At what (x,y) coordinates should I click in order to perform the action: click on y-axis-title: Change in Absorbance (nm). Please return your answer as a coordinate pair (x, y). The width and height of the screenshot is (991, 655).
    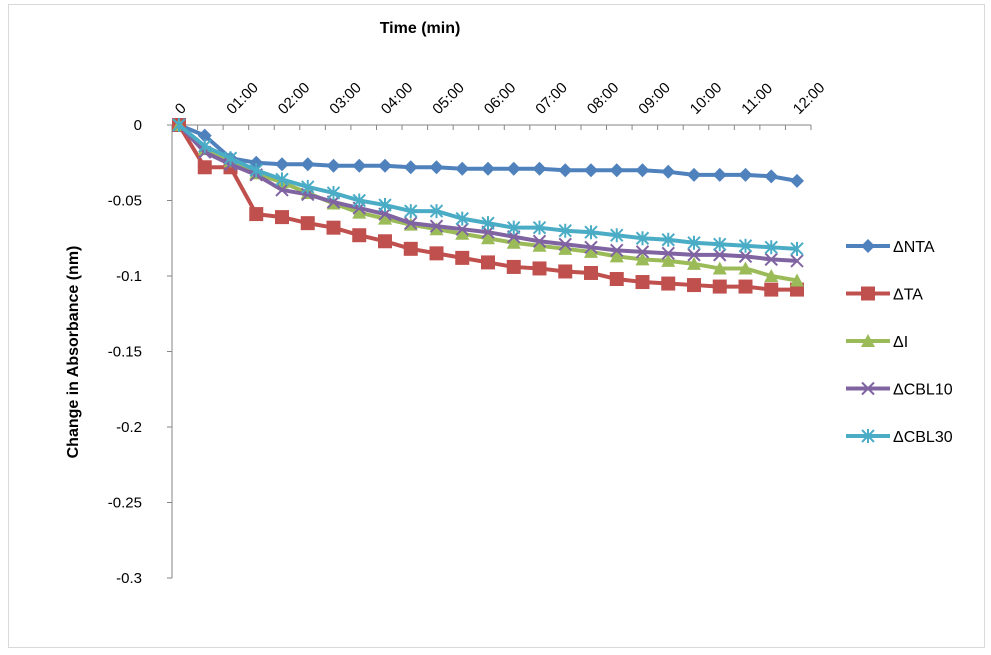
    Looking at the image, I should click on (73, 352).